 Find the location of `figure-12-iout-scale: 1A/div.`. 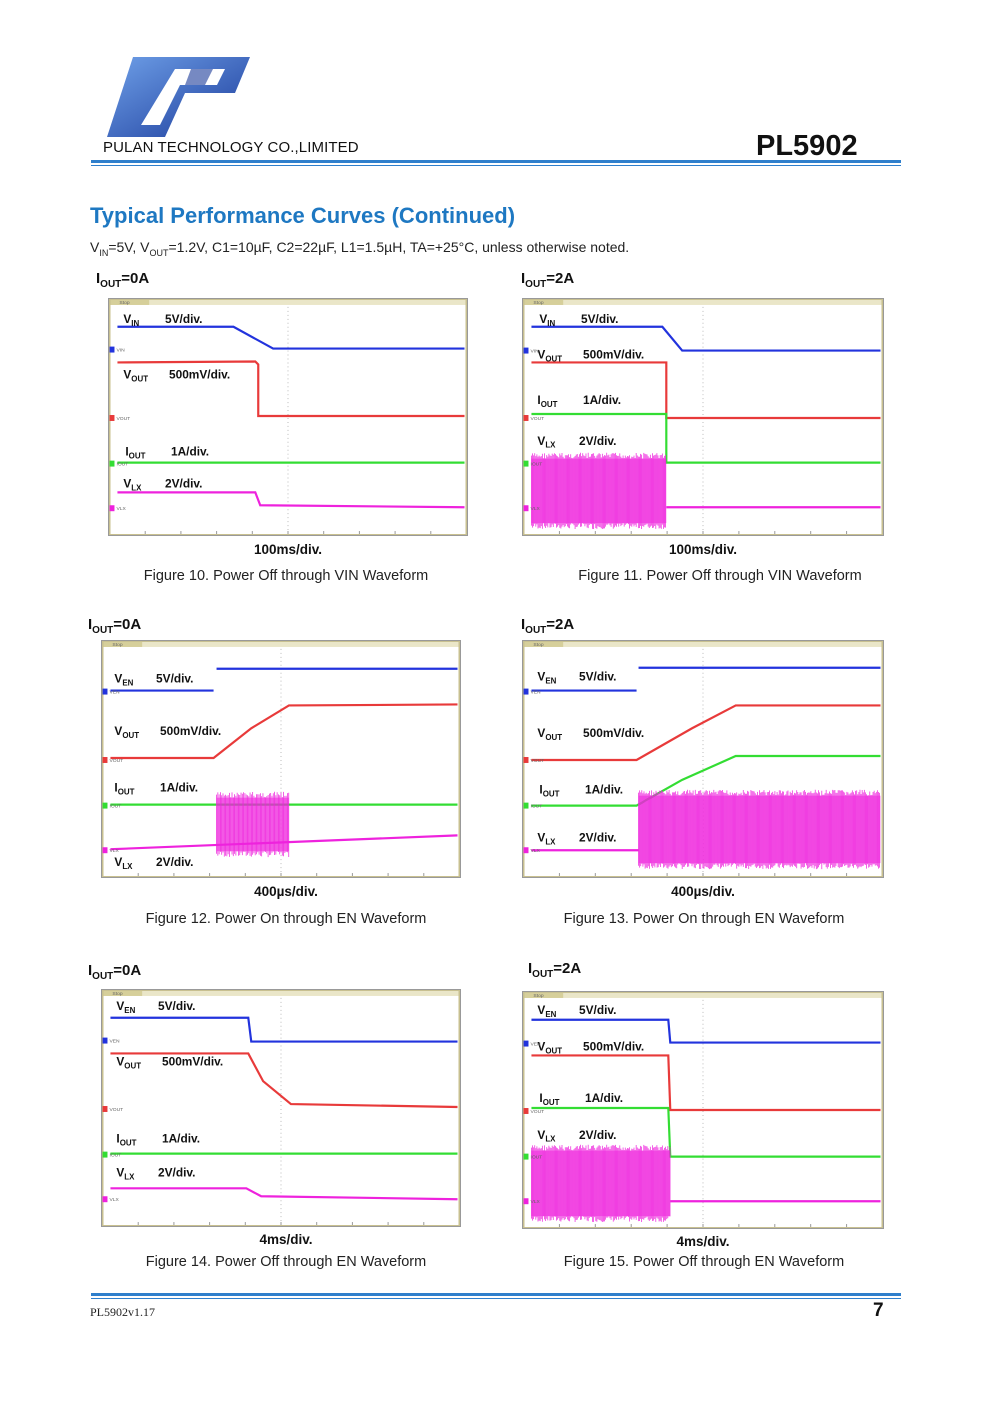

figure-12-iout-scale: 1A/div. is located at coordinates (179, 788).